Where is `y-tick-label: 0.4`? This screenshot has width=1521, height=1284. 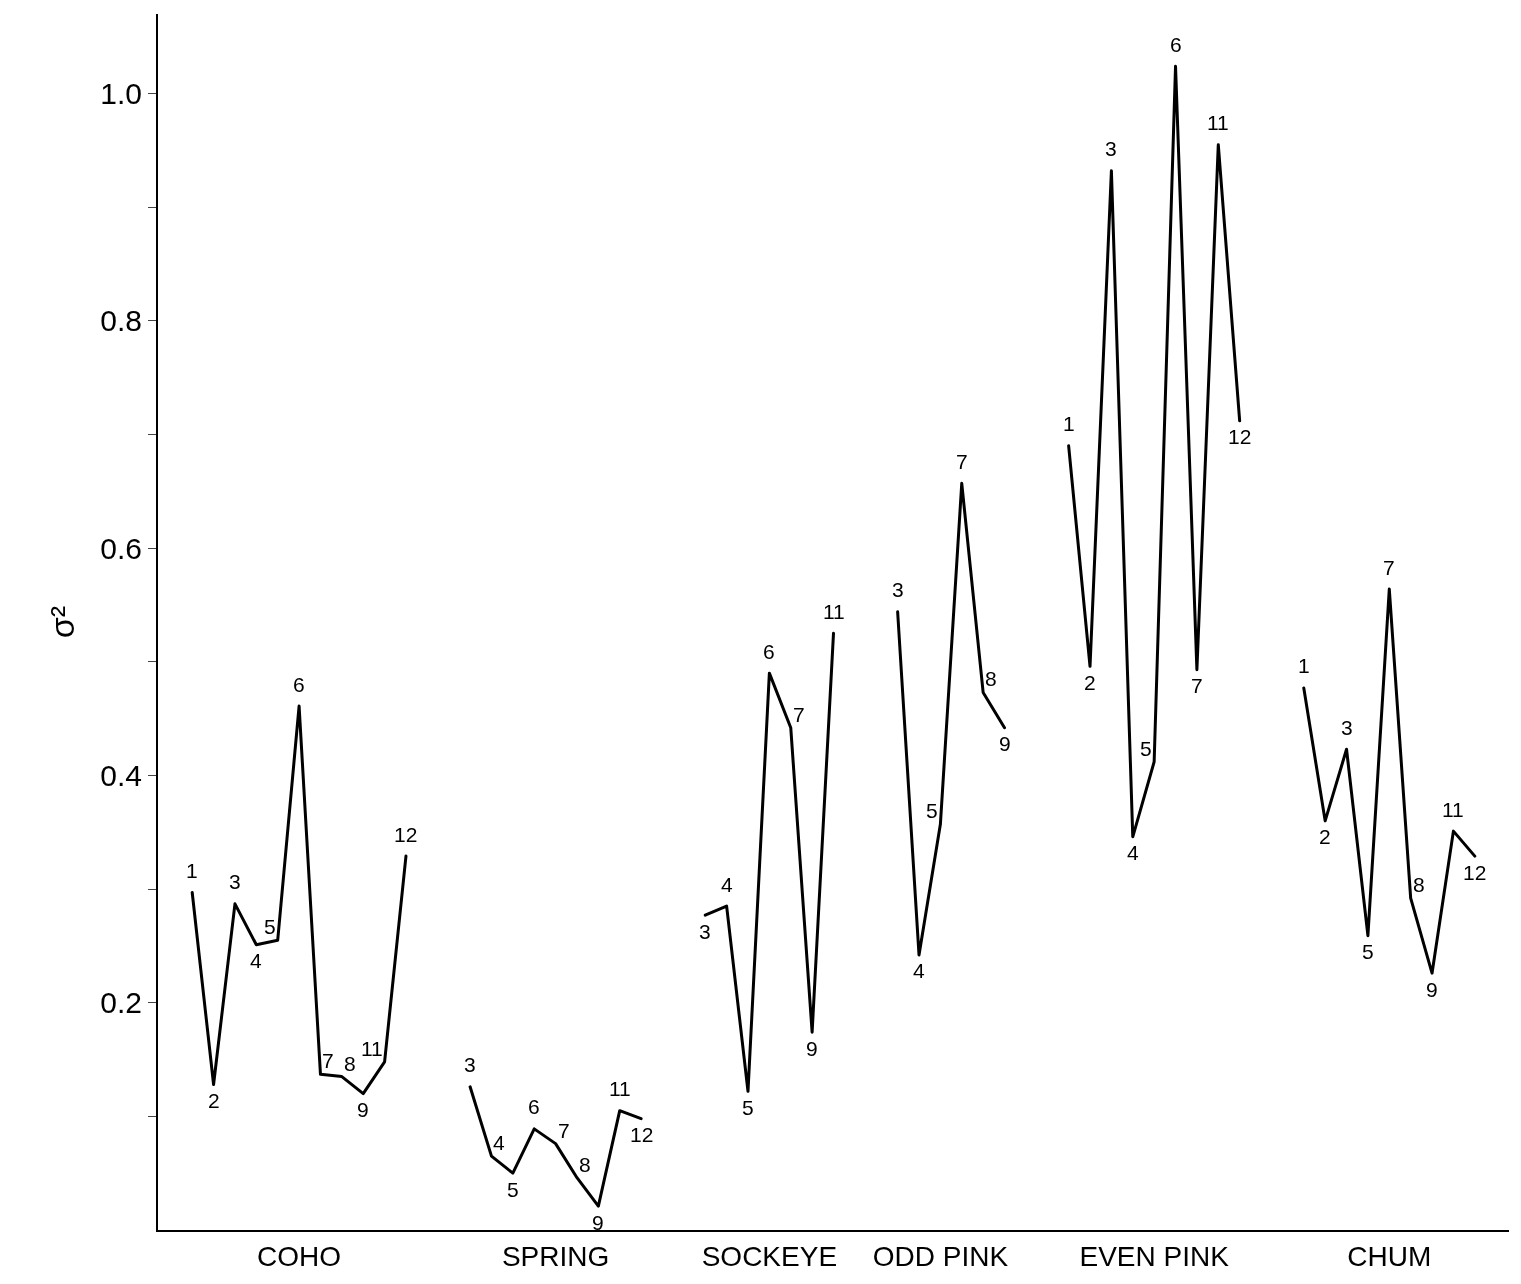 y-tick-label: 0.4 is located at coordinates (121, 775).